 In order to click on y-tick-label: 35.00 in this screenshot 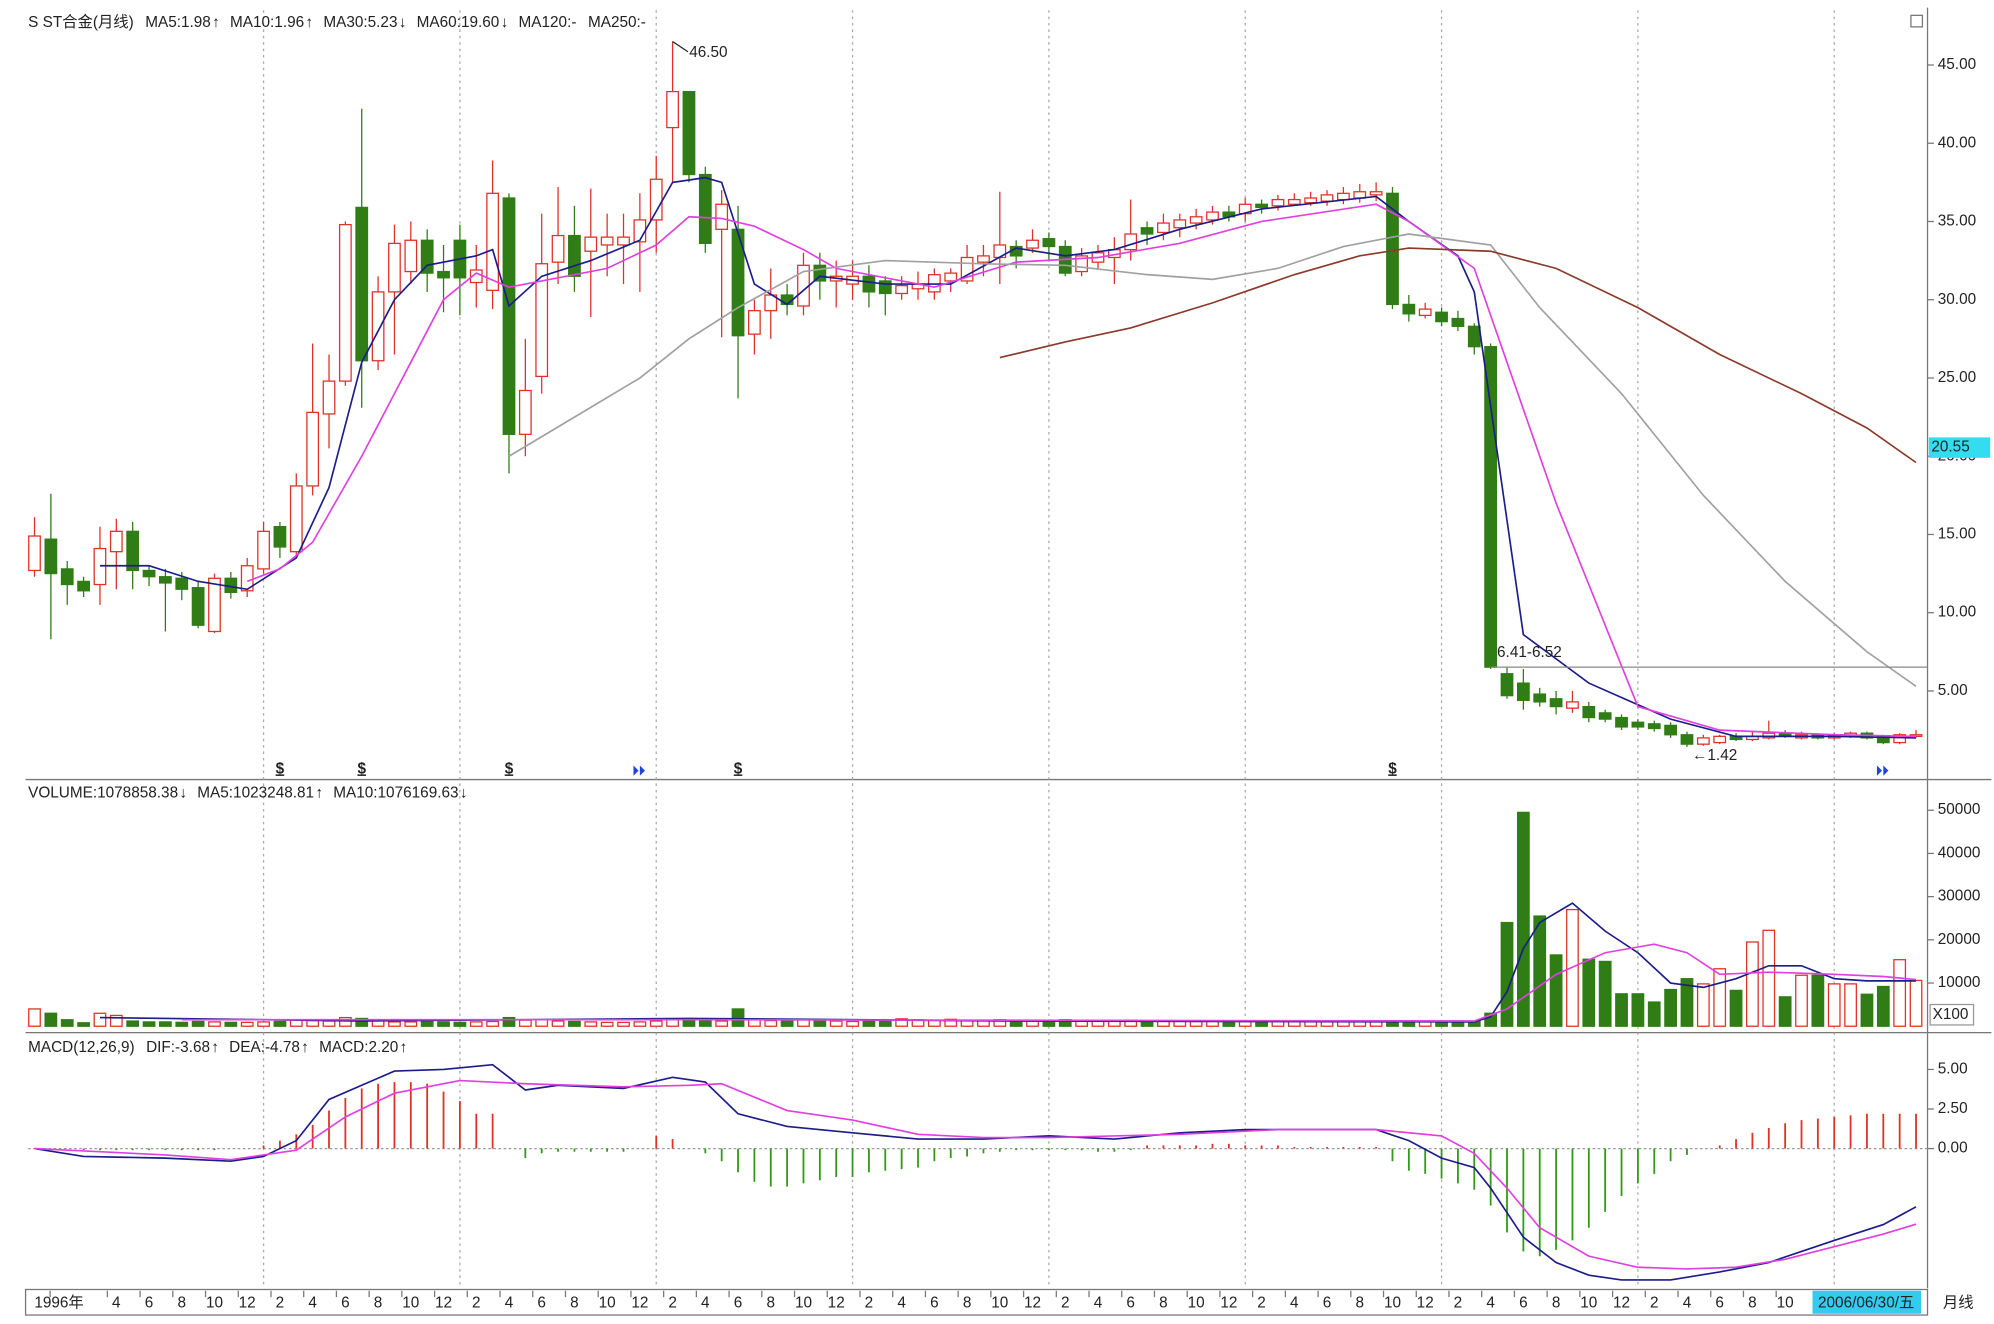, I will do `click(1957, 221)`.